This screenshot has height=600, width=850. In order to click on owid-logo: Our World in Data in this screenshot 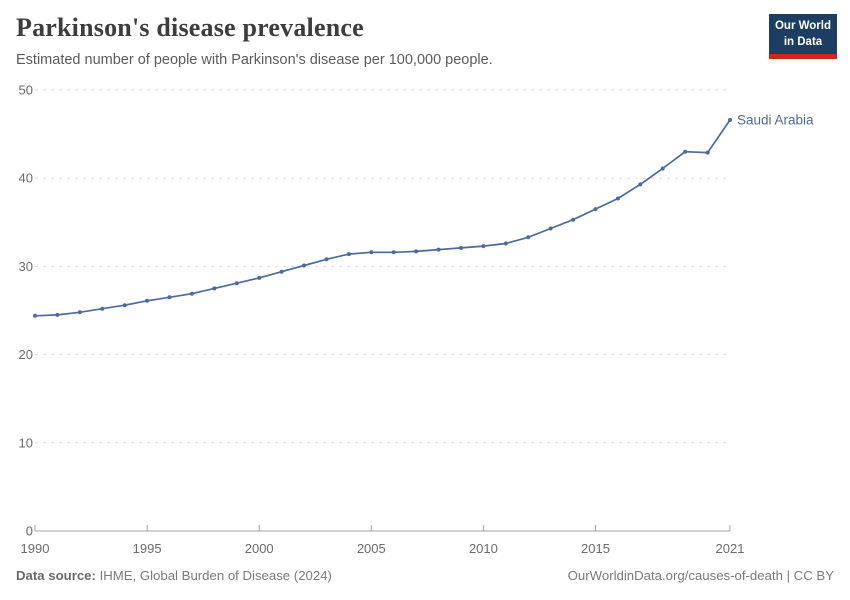, I will do `click(803, 37)`.